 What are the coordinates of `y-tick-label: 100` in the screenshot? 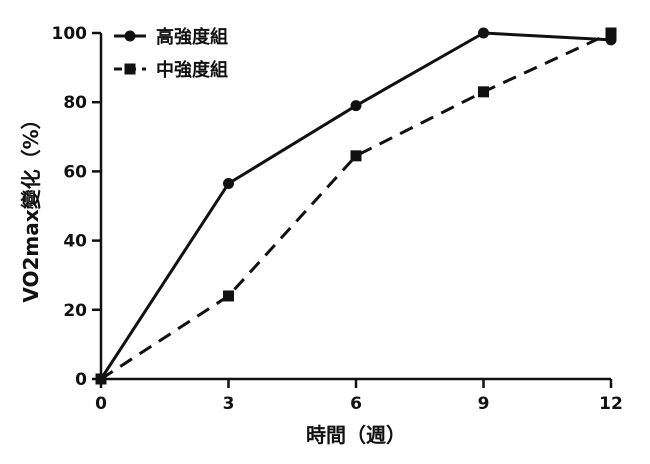 It's located at (70, 34).